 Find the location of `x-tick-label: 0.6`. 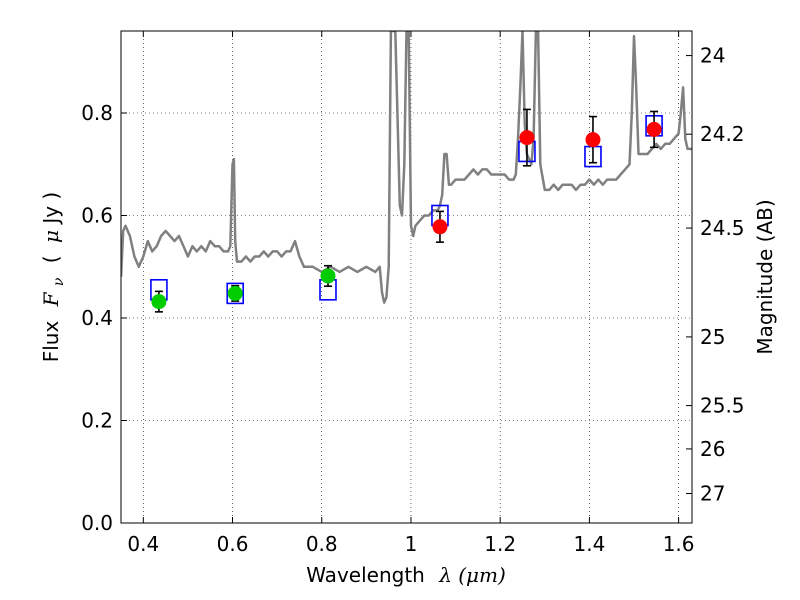

x-tick-label: 0.6 is located at coordinates (233, 544).